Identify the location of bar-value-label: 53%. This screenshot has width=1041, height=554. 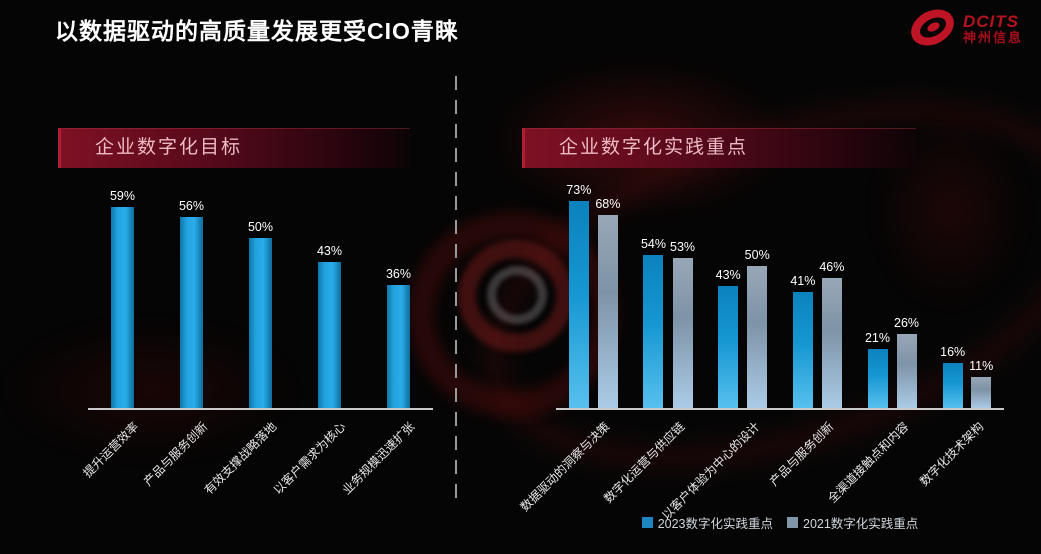
(683, 247).